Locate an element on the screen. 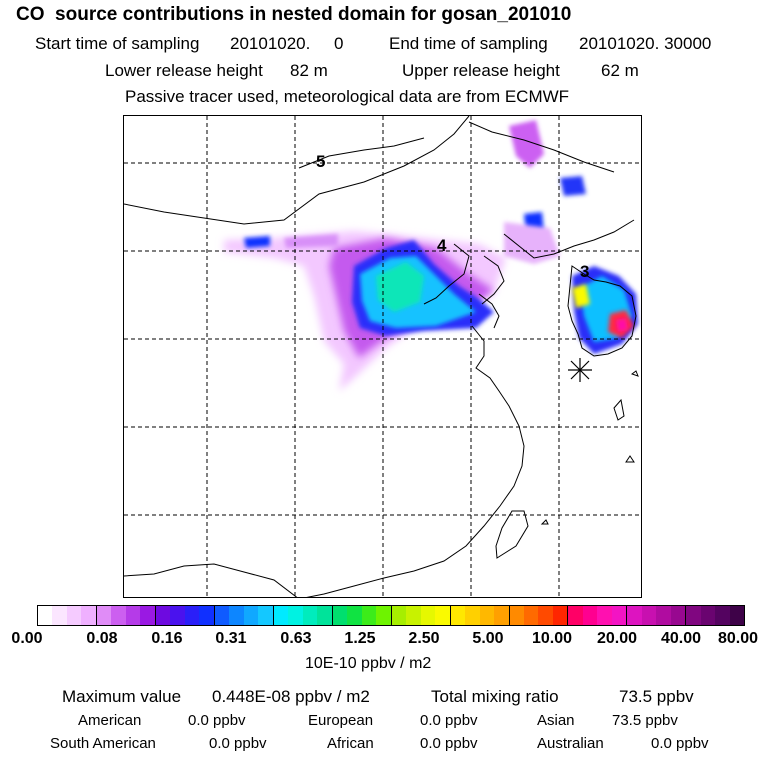  max-value: 0.448E-08 ppbv / m2 is located at coordinates (291, 696).